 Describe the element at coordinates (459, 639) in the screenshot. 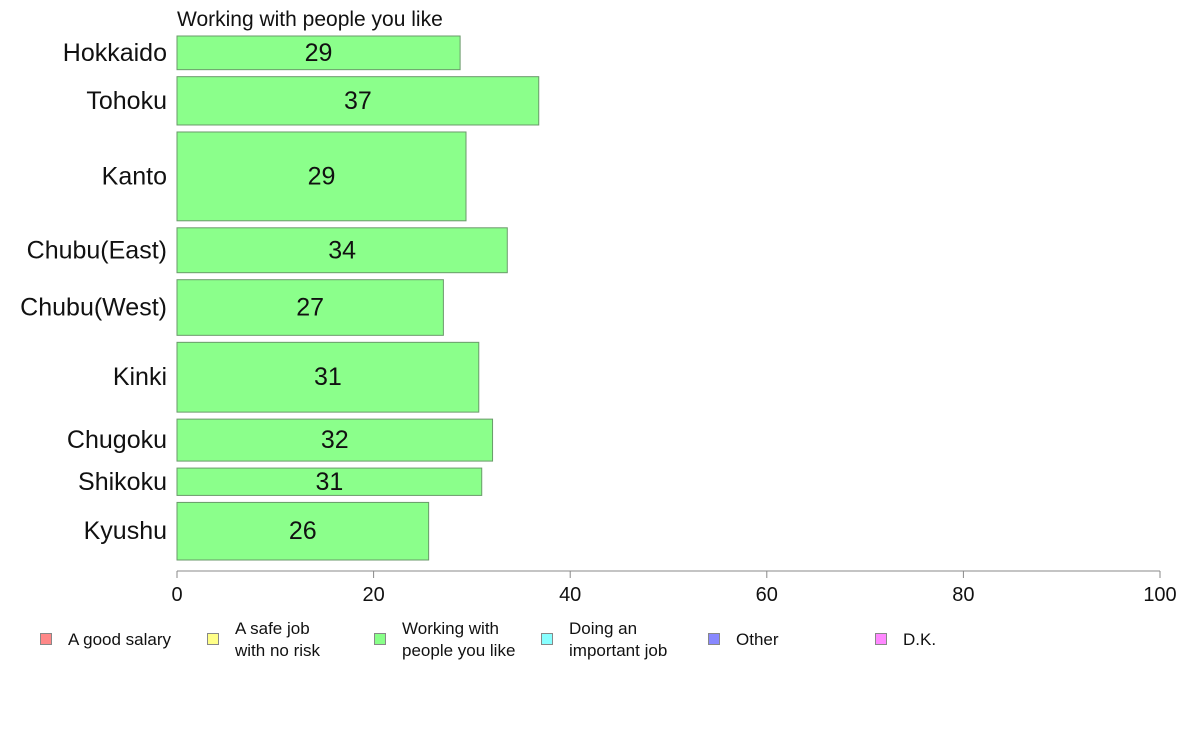

I see `legend-label-people-you-like: Working with people you like` at that location.